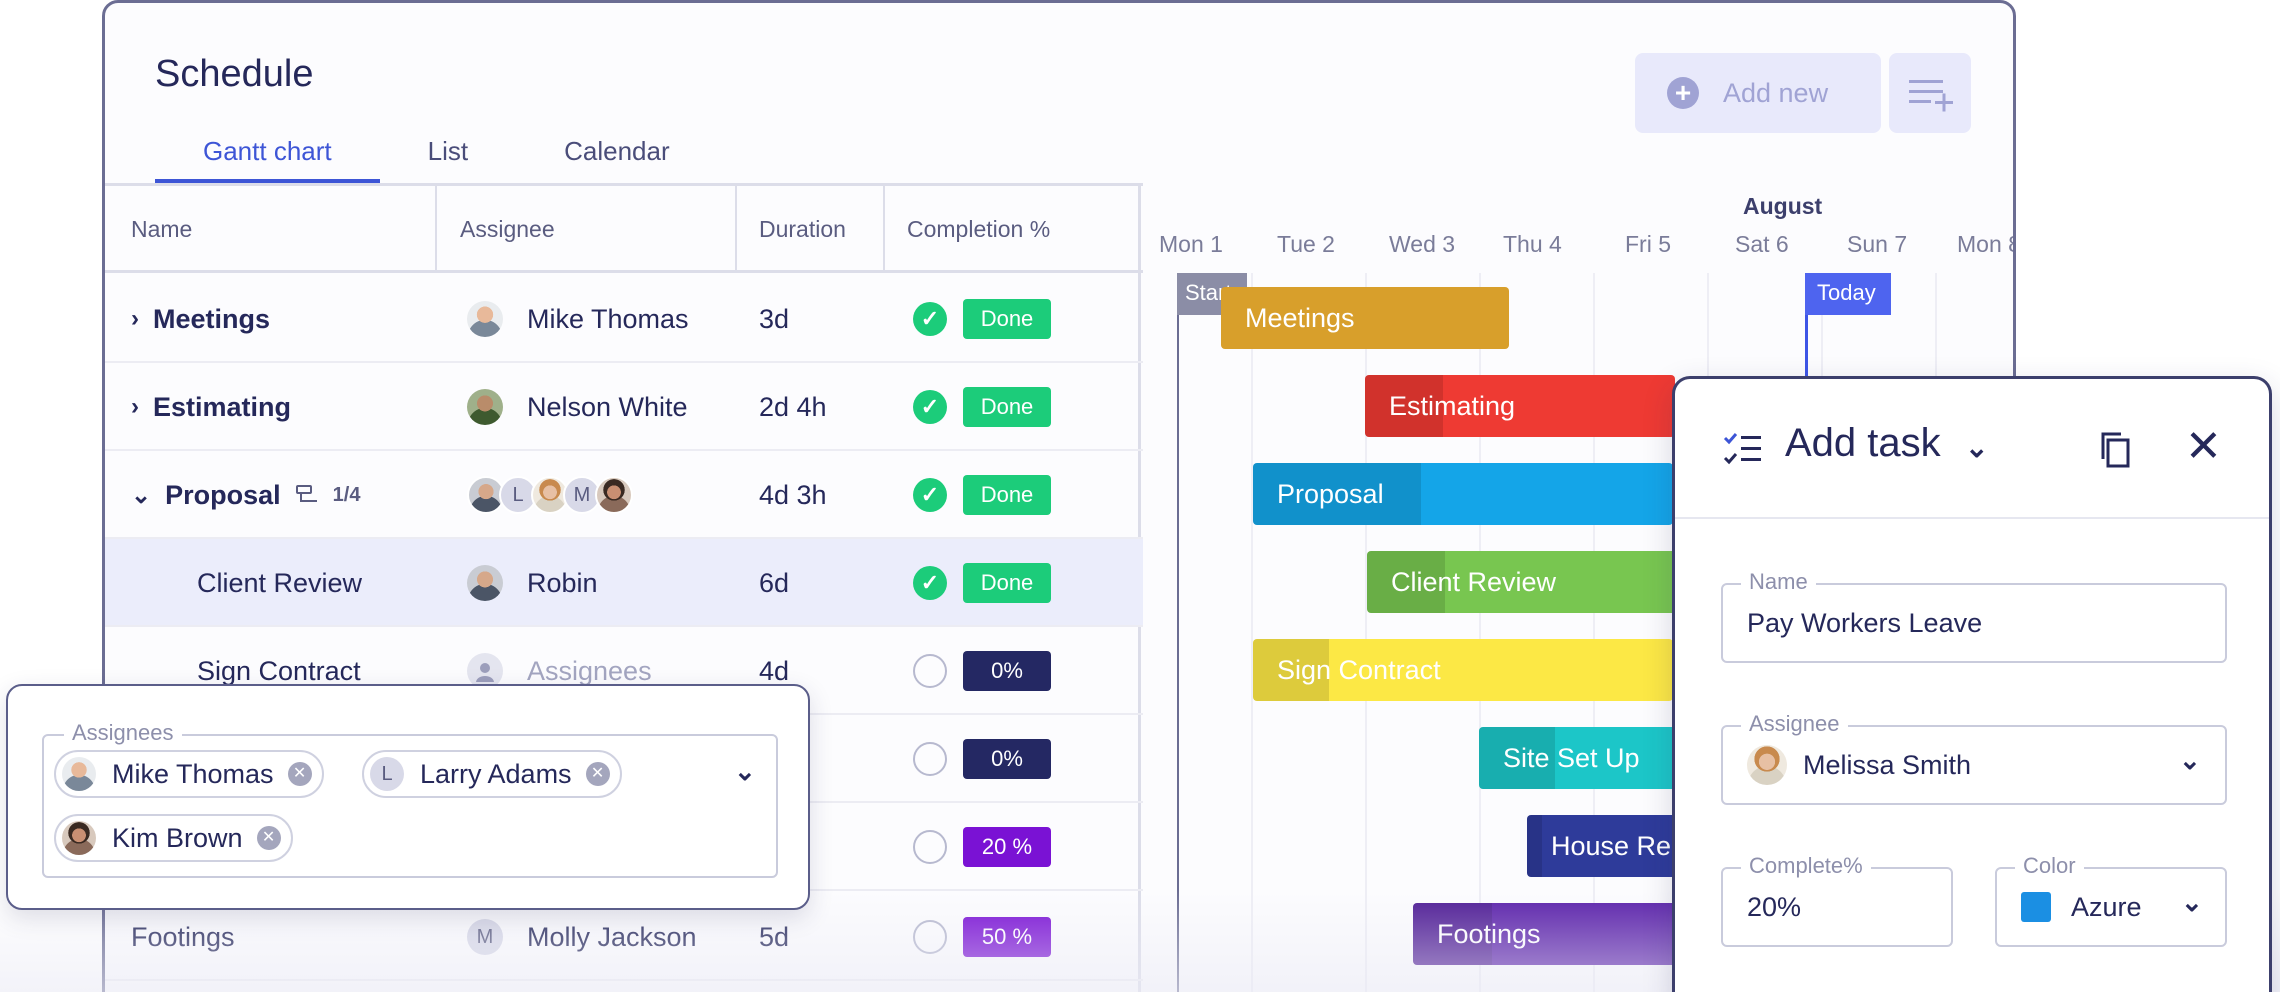 The height and width of the screenshot is (992, 2280). I want to click on table-row: ⌄ Proposal 1/4 L M 4d 3h ✓ Done, so click(624, 495).